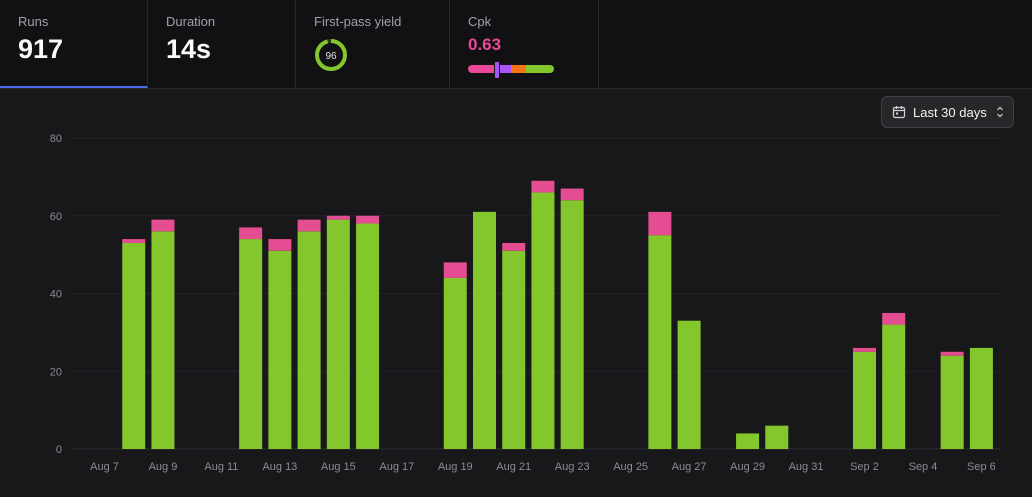 The height and width of the screenshot is (497, 1032). Describe the element at coordinates (74, 44) in the screenshot. I see `stat-runs: Runs 917` at that location.